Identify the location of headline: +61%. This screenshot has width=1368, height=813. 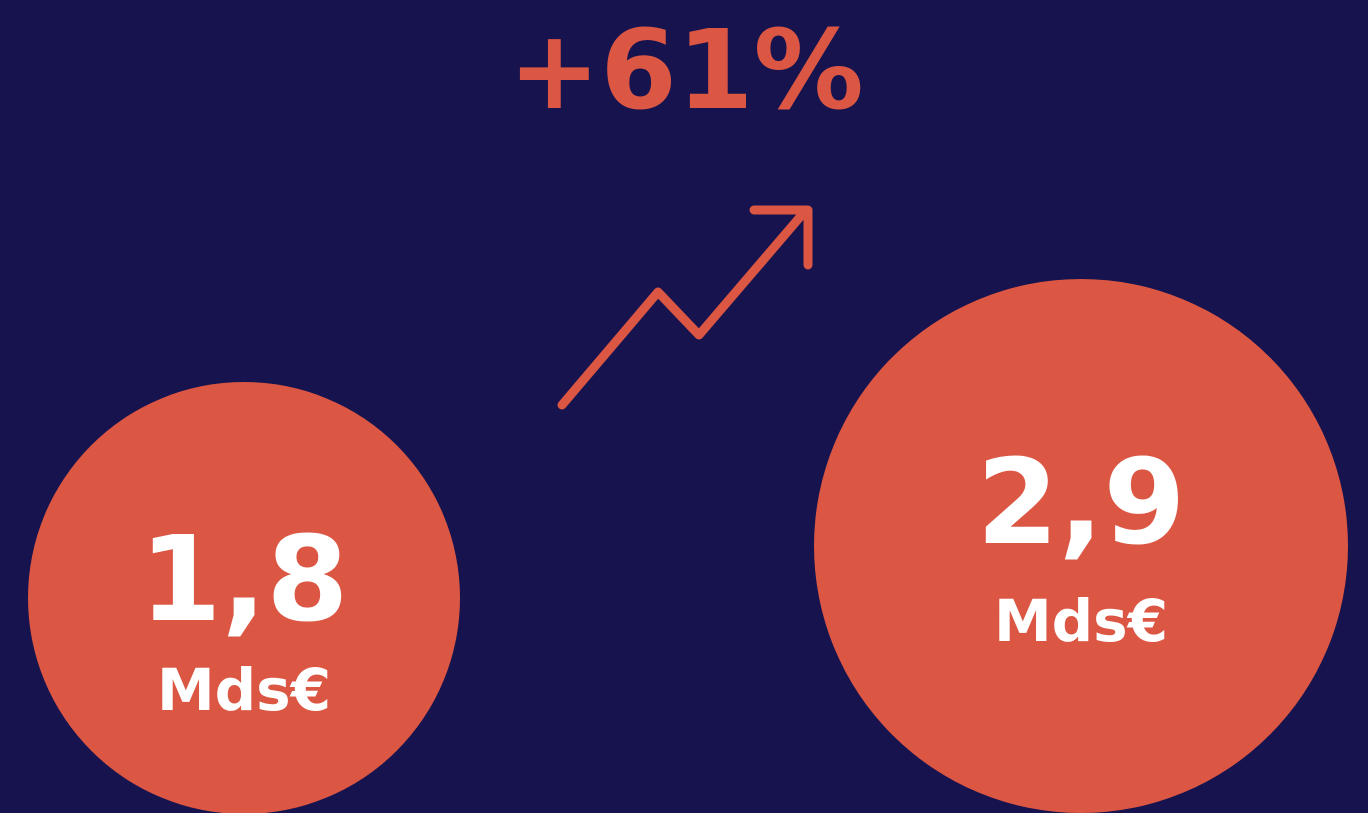
(685, 70).